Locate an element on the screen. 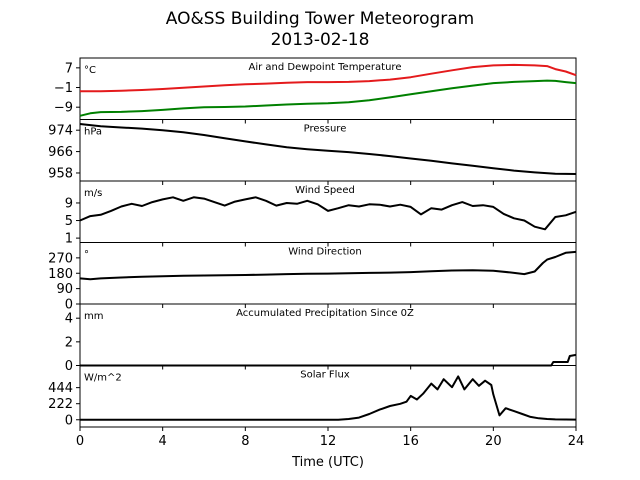 Image resolution: width=640 pixels, height=480 pixels. panel-0-ytick-label: −9 is located at coordinates (63, 108).